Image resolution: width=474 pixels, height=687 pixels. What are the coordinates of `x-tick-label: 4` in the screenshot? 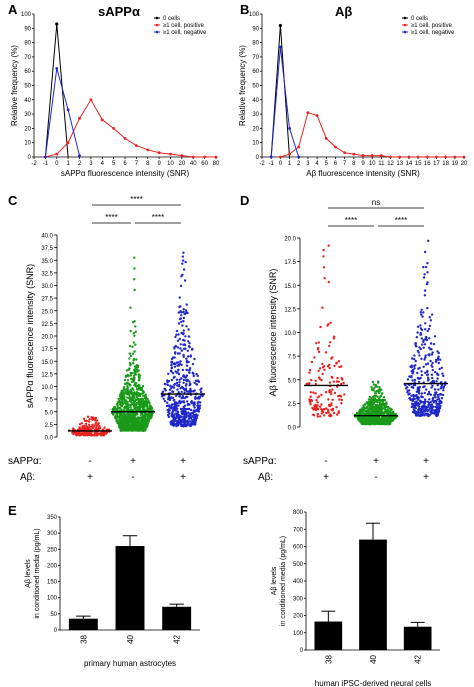 It's located at (317, 164).